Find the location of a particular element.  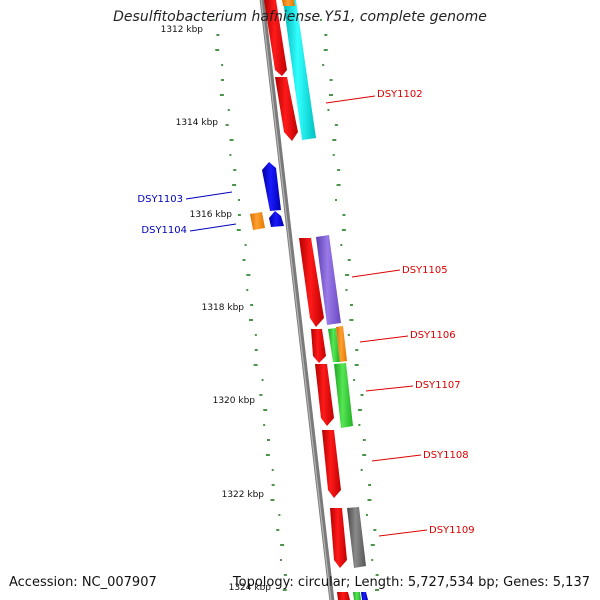

kbp-label: 1314 kbp is located at coordinates (197, 123).